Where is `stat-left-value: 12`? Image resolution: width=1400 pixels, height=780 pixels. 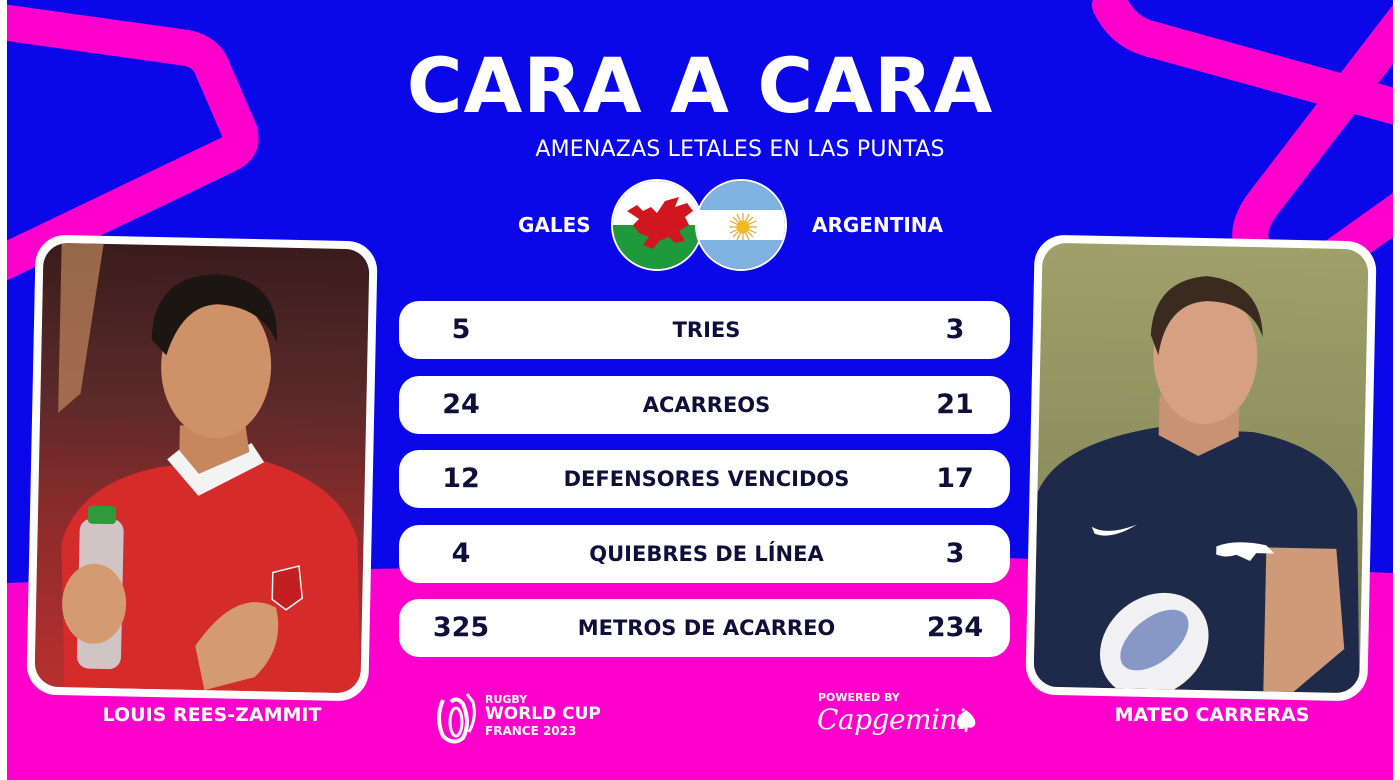
stat-left-value: 12 is located at coordinates (461, 478).